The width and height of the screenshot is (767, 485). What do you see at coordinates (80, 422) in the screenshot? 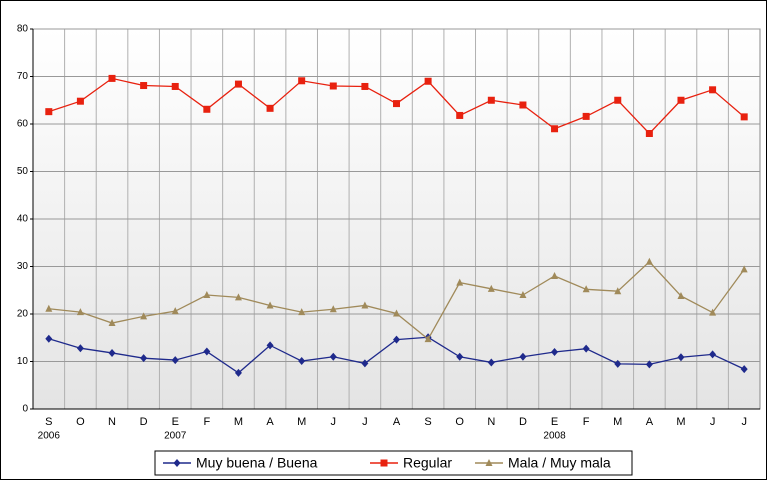
I see `x-tick-label: O` at bounding box center [80, 422].